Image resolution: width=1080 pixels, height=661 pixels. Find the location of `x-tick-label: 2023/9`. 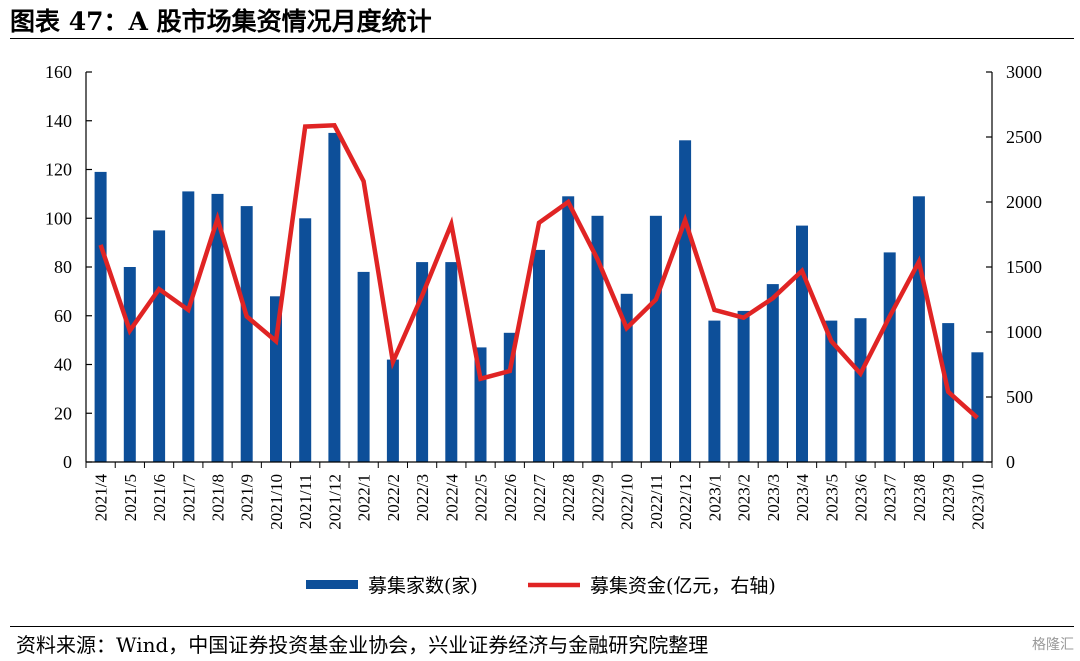

x-tick-label: 2023/9 is located at coordinates (948, 497).